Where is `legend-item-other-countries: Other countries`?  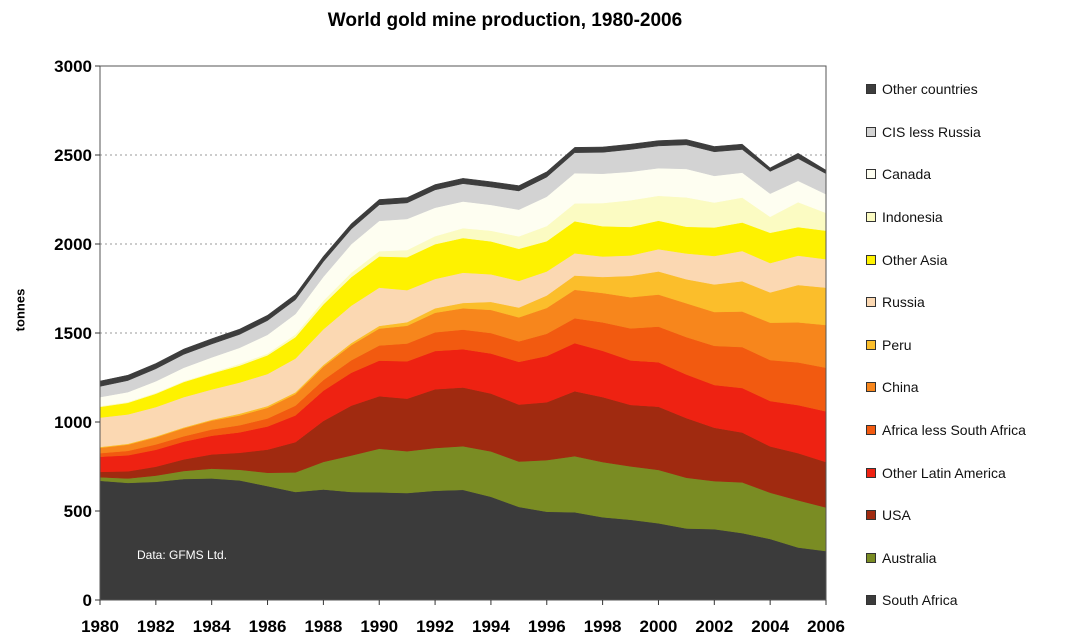 legend-item-other-countries: Other countries is located at coordinates (973, 89).